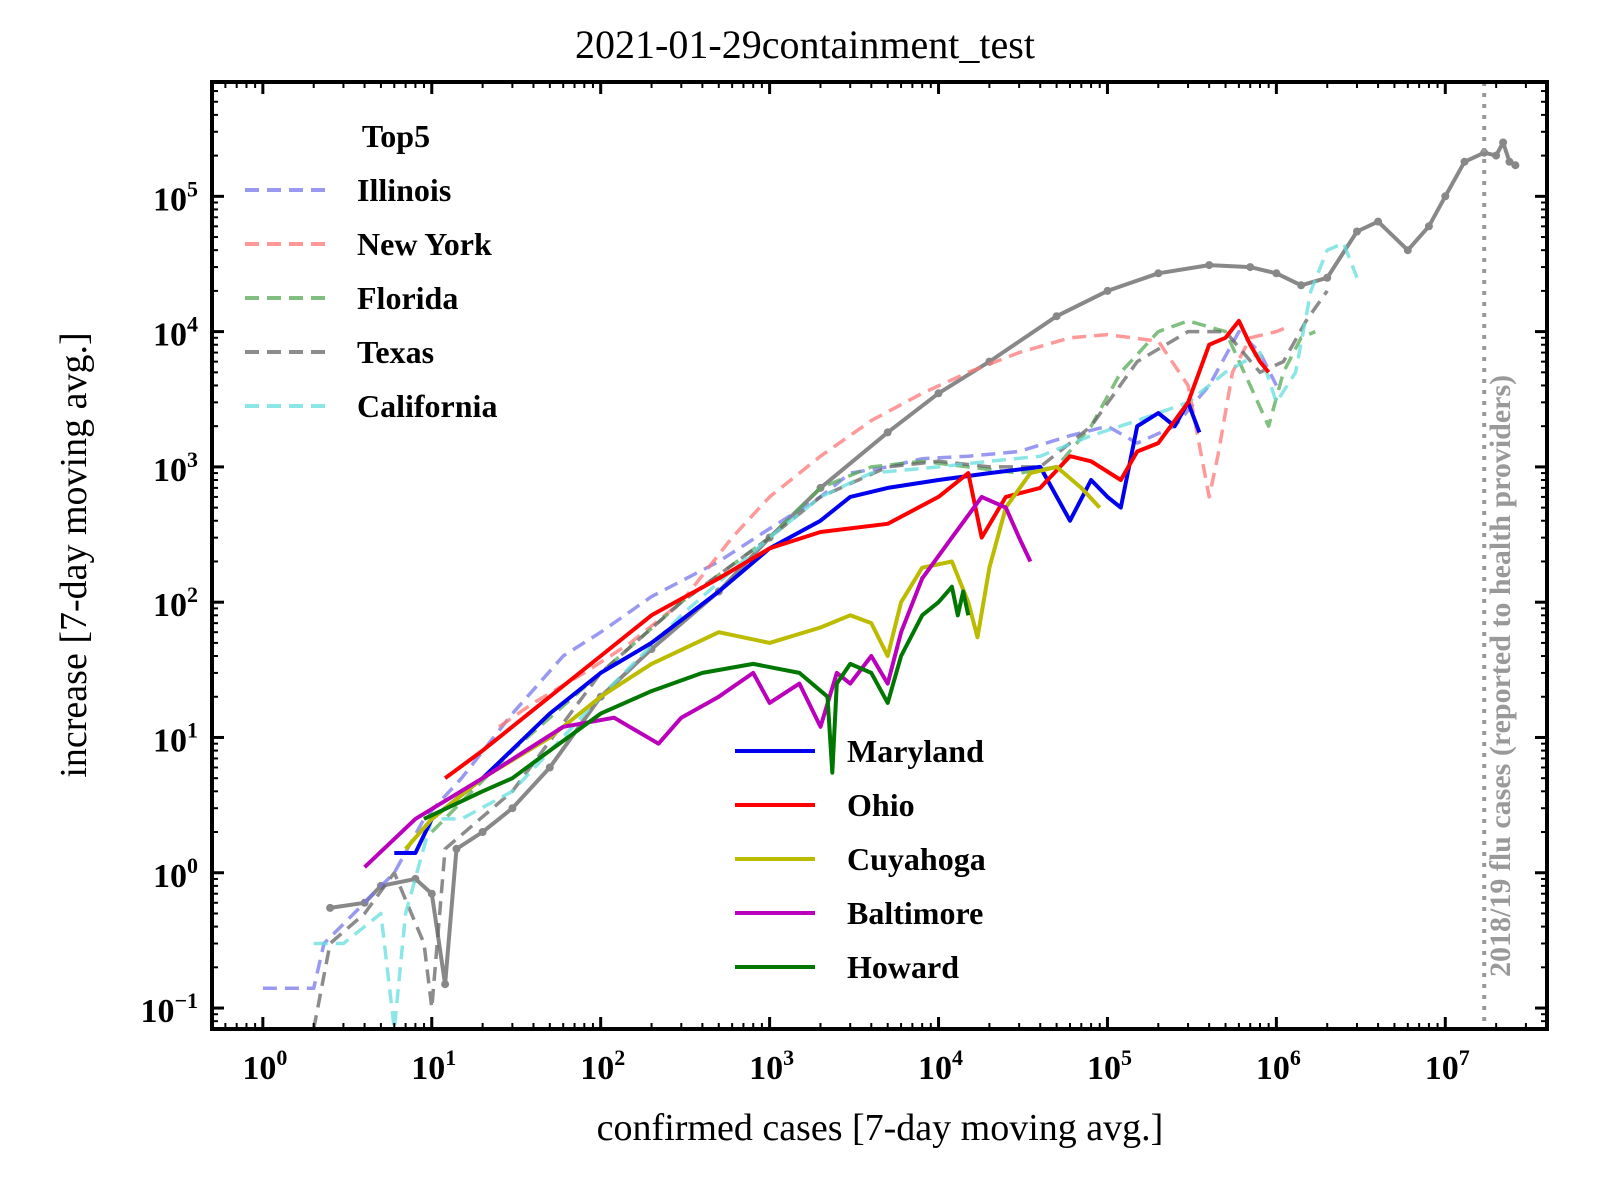  I want to click on x-tick-label: 10⁰, so click(264, 1066).